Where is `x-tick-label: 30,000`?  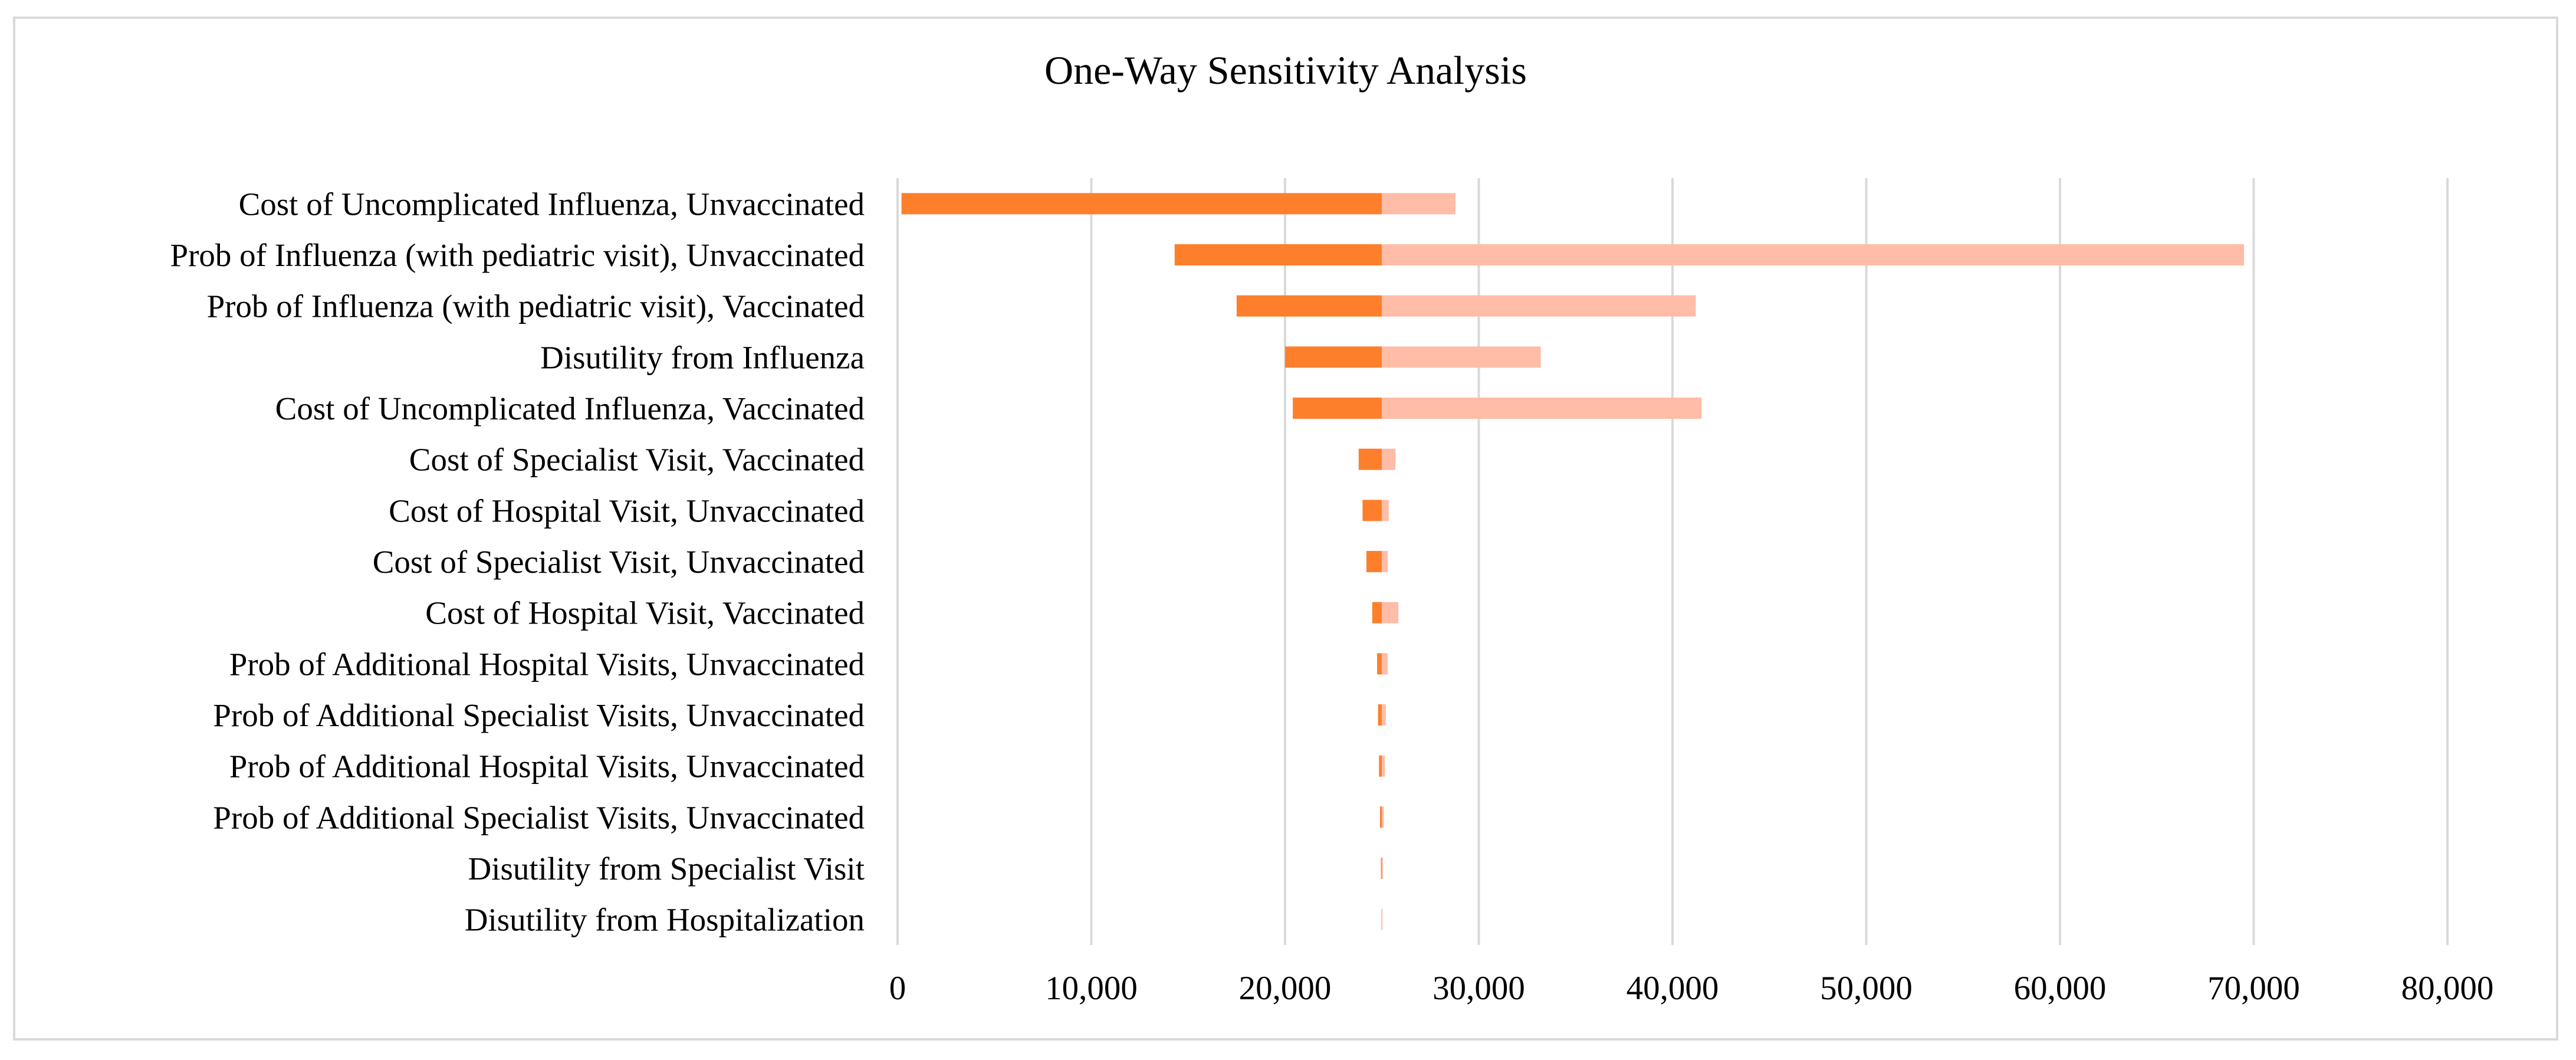
x-tick-label: 30,000 is located at coordinates (1479, 988).